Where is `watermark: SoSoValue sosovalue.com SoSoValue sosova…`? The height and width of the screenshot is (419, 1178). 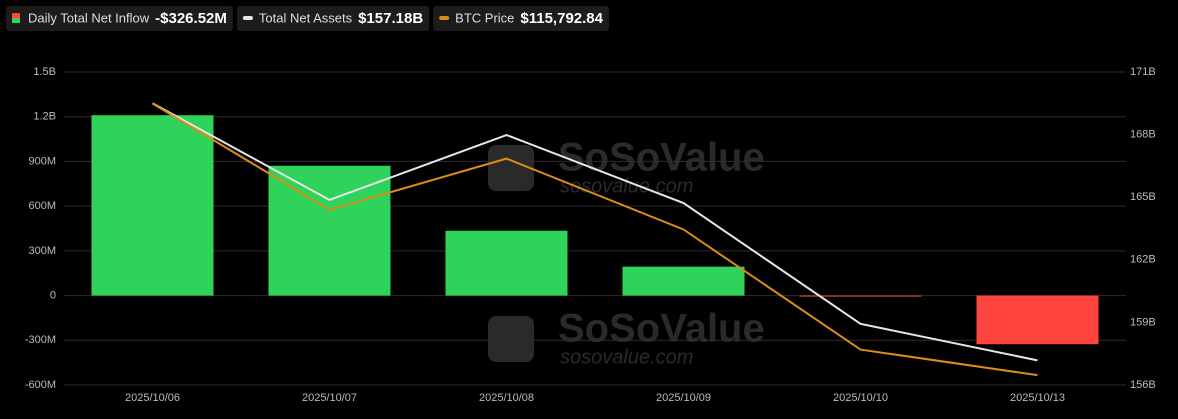
watermark: SoSoValue sosovalue.com SoSoValue sosova… is located at coordinates (626, 252).